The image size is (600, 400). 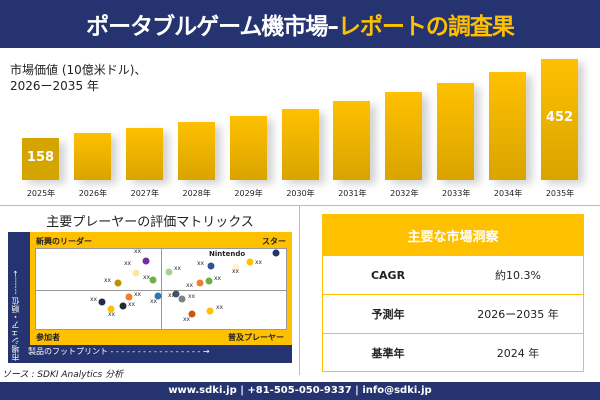 I want to click on bar-2029年, so click(x=248, y=147).